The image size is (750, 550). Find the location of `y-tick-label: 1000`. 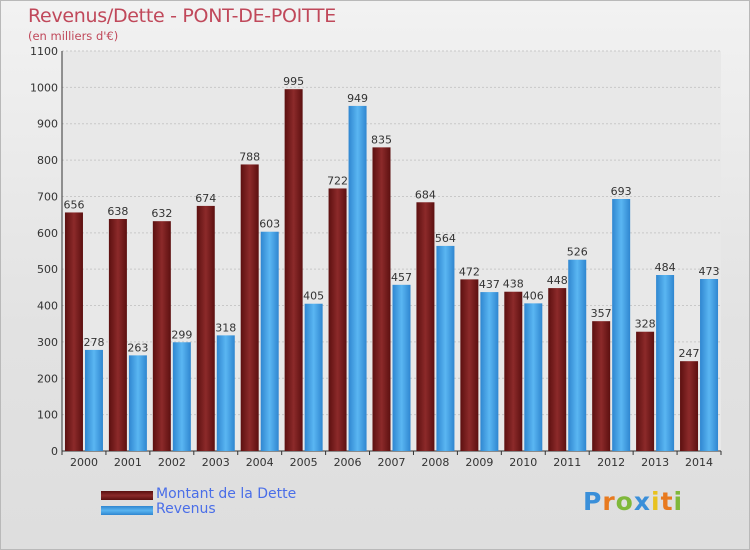

y-tick-label: 1000 is located at coordinates (44, 87).